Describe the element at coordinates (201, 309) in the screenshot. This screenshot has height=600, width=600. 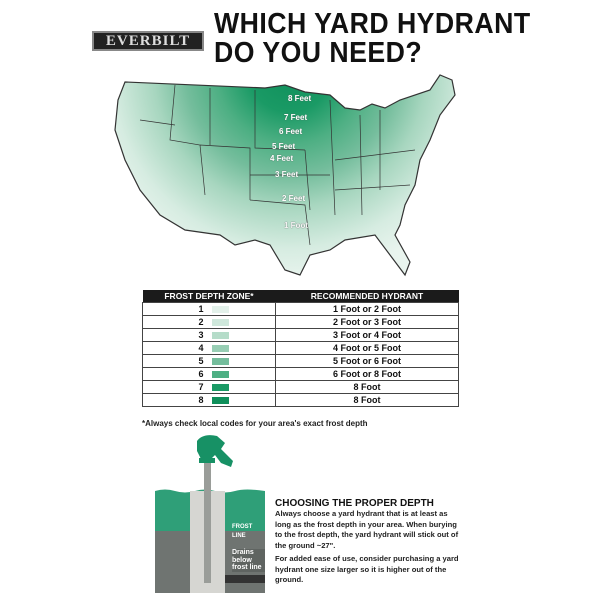
I see `zone-number: 1` at that location.